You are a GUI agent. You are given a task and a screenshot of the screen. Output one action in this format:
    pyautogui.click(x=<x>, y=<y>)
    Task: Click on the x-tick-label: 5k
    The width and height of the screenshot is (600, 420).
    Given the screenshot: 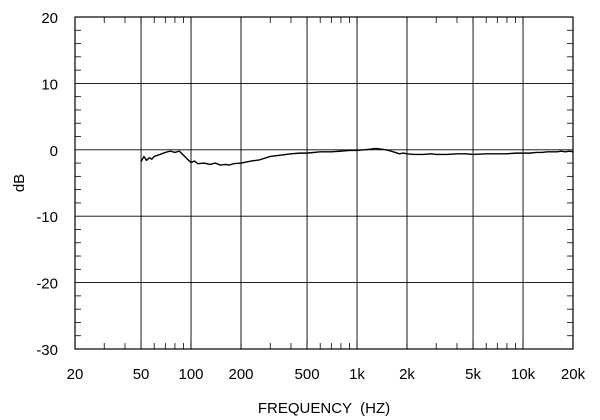 What is the action you would take?
    pyautogui.click(x=473, y=374)
    